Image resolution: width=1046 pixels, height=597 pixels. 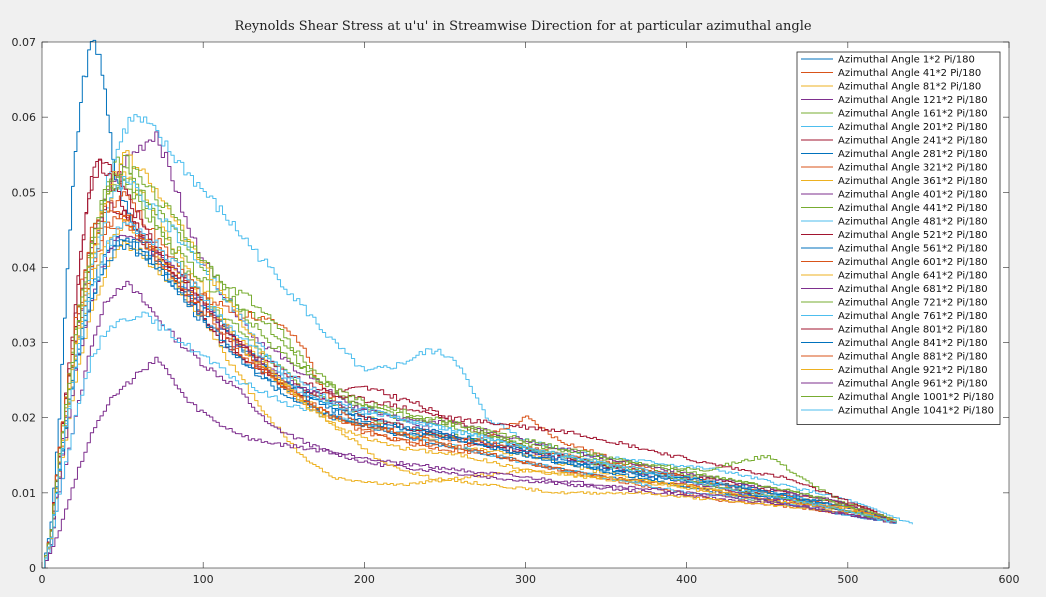 What do you see at coordinates (913, 357) in the screenshot?
I see `legend-entry-label: Azimuthal Angle 881*2 Pi/180` at bounding box center [913, 357].